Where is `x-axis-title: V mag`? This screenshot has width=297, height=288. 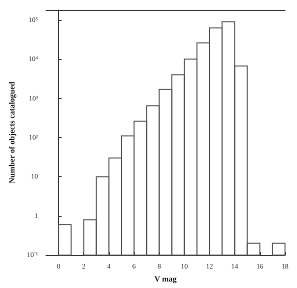
x-axis-title: V mag is located at coordinates (165, 279).